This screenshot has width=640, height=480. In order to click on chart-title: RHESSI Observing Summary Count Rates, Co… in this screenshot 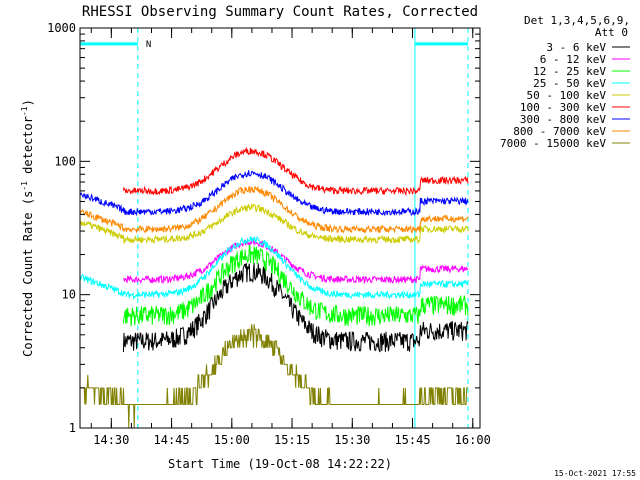, I will do `click(280, 12)`.